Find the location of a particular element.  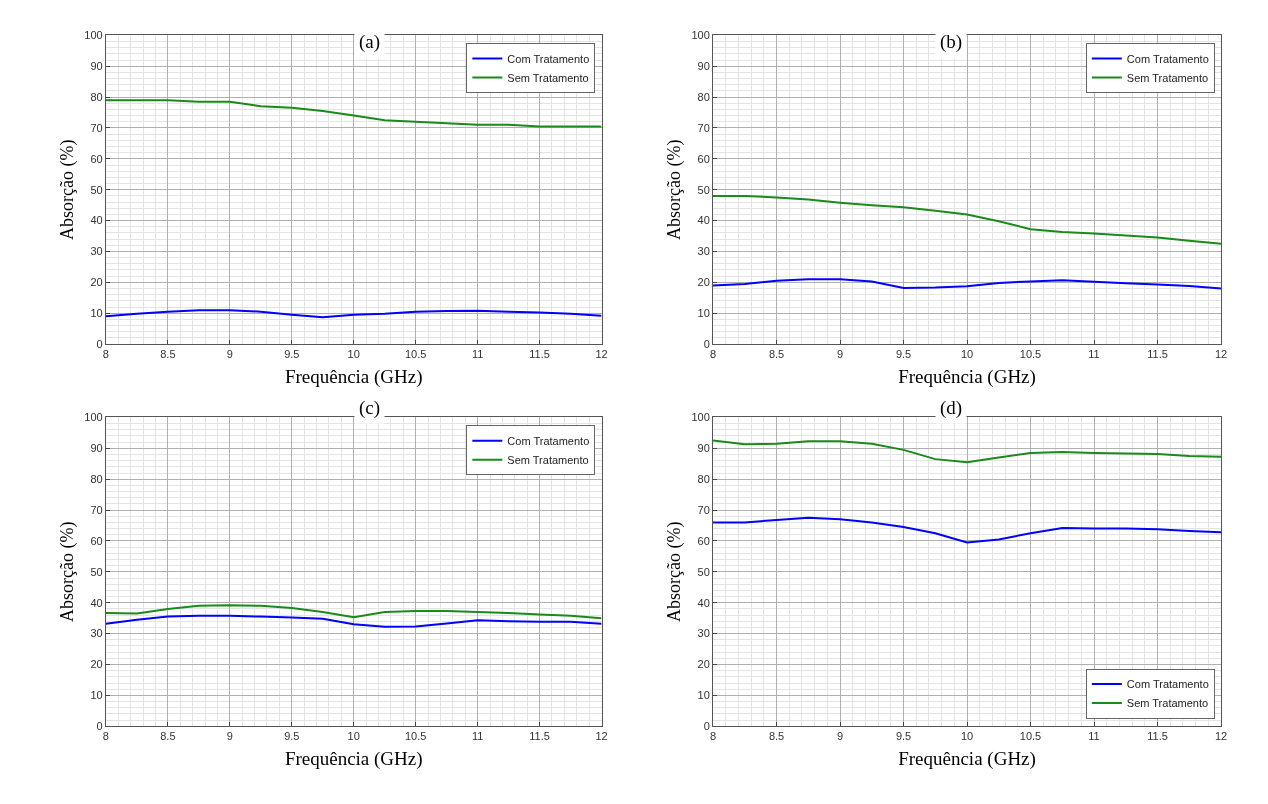

chart-title: (c) is located at coordinates (370, 408).